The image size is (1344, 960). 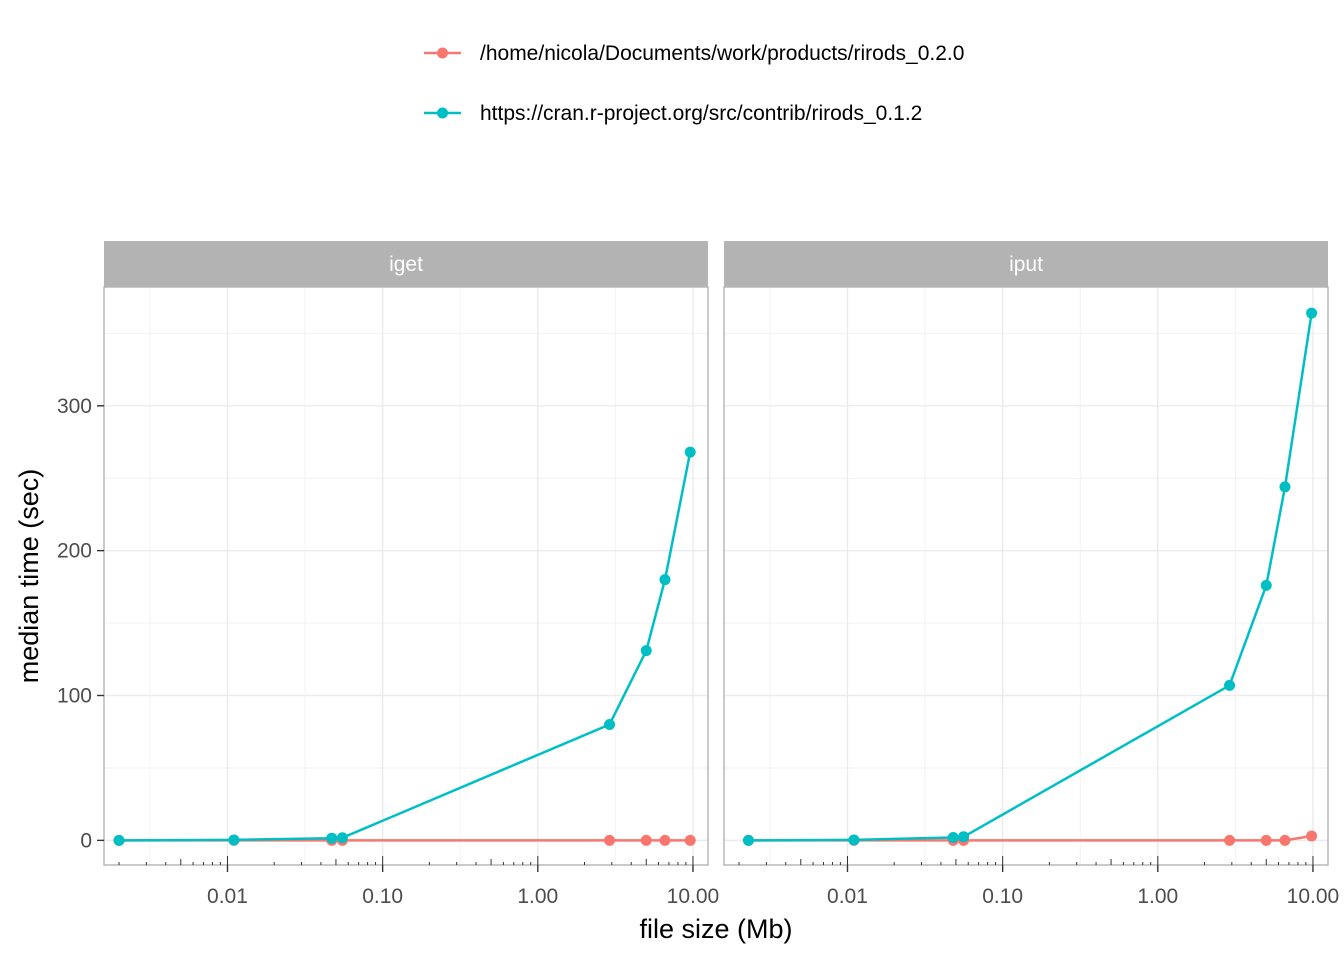 I want to click on strip-label: iget, so click(x=406, y=264).